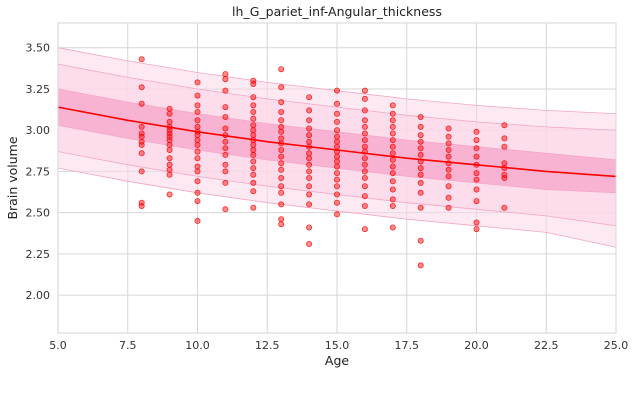  What do you see at coordinates (38, 89) in the screenshot?
I see `y-tick-label: 3.25` at bounding box center [38, 89].